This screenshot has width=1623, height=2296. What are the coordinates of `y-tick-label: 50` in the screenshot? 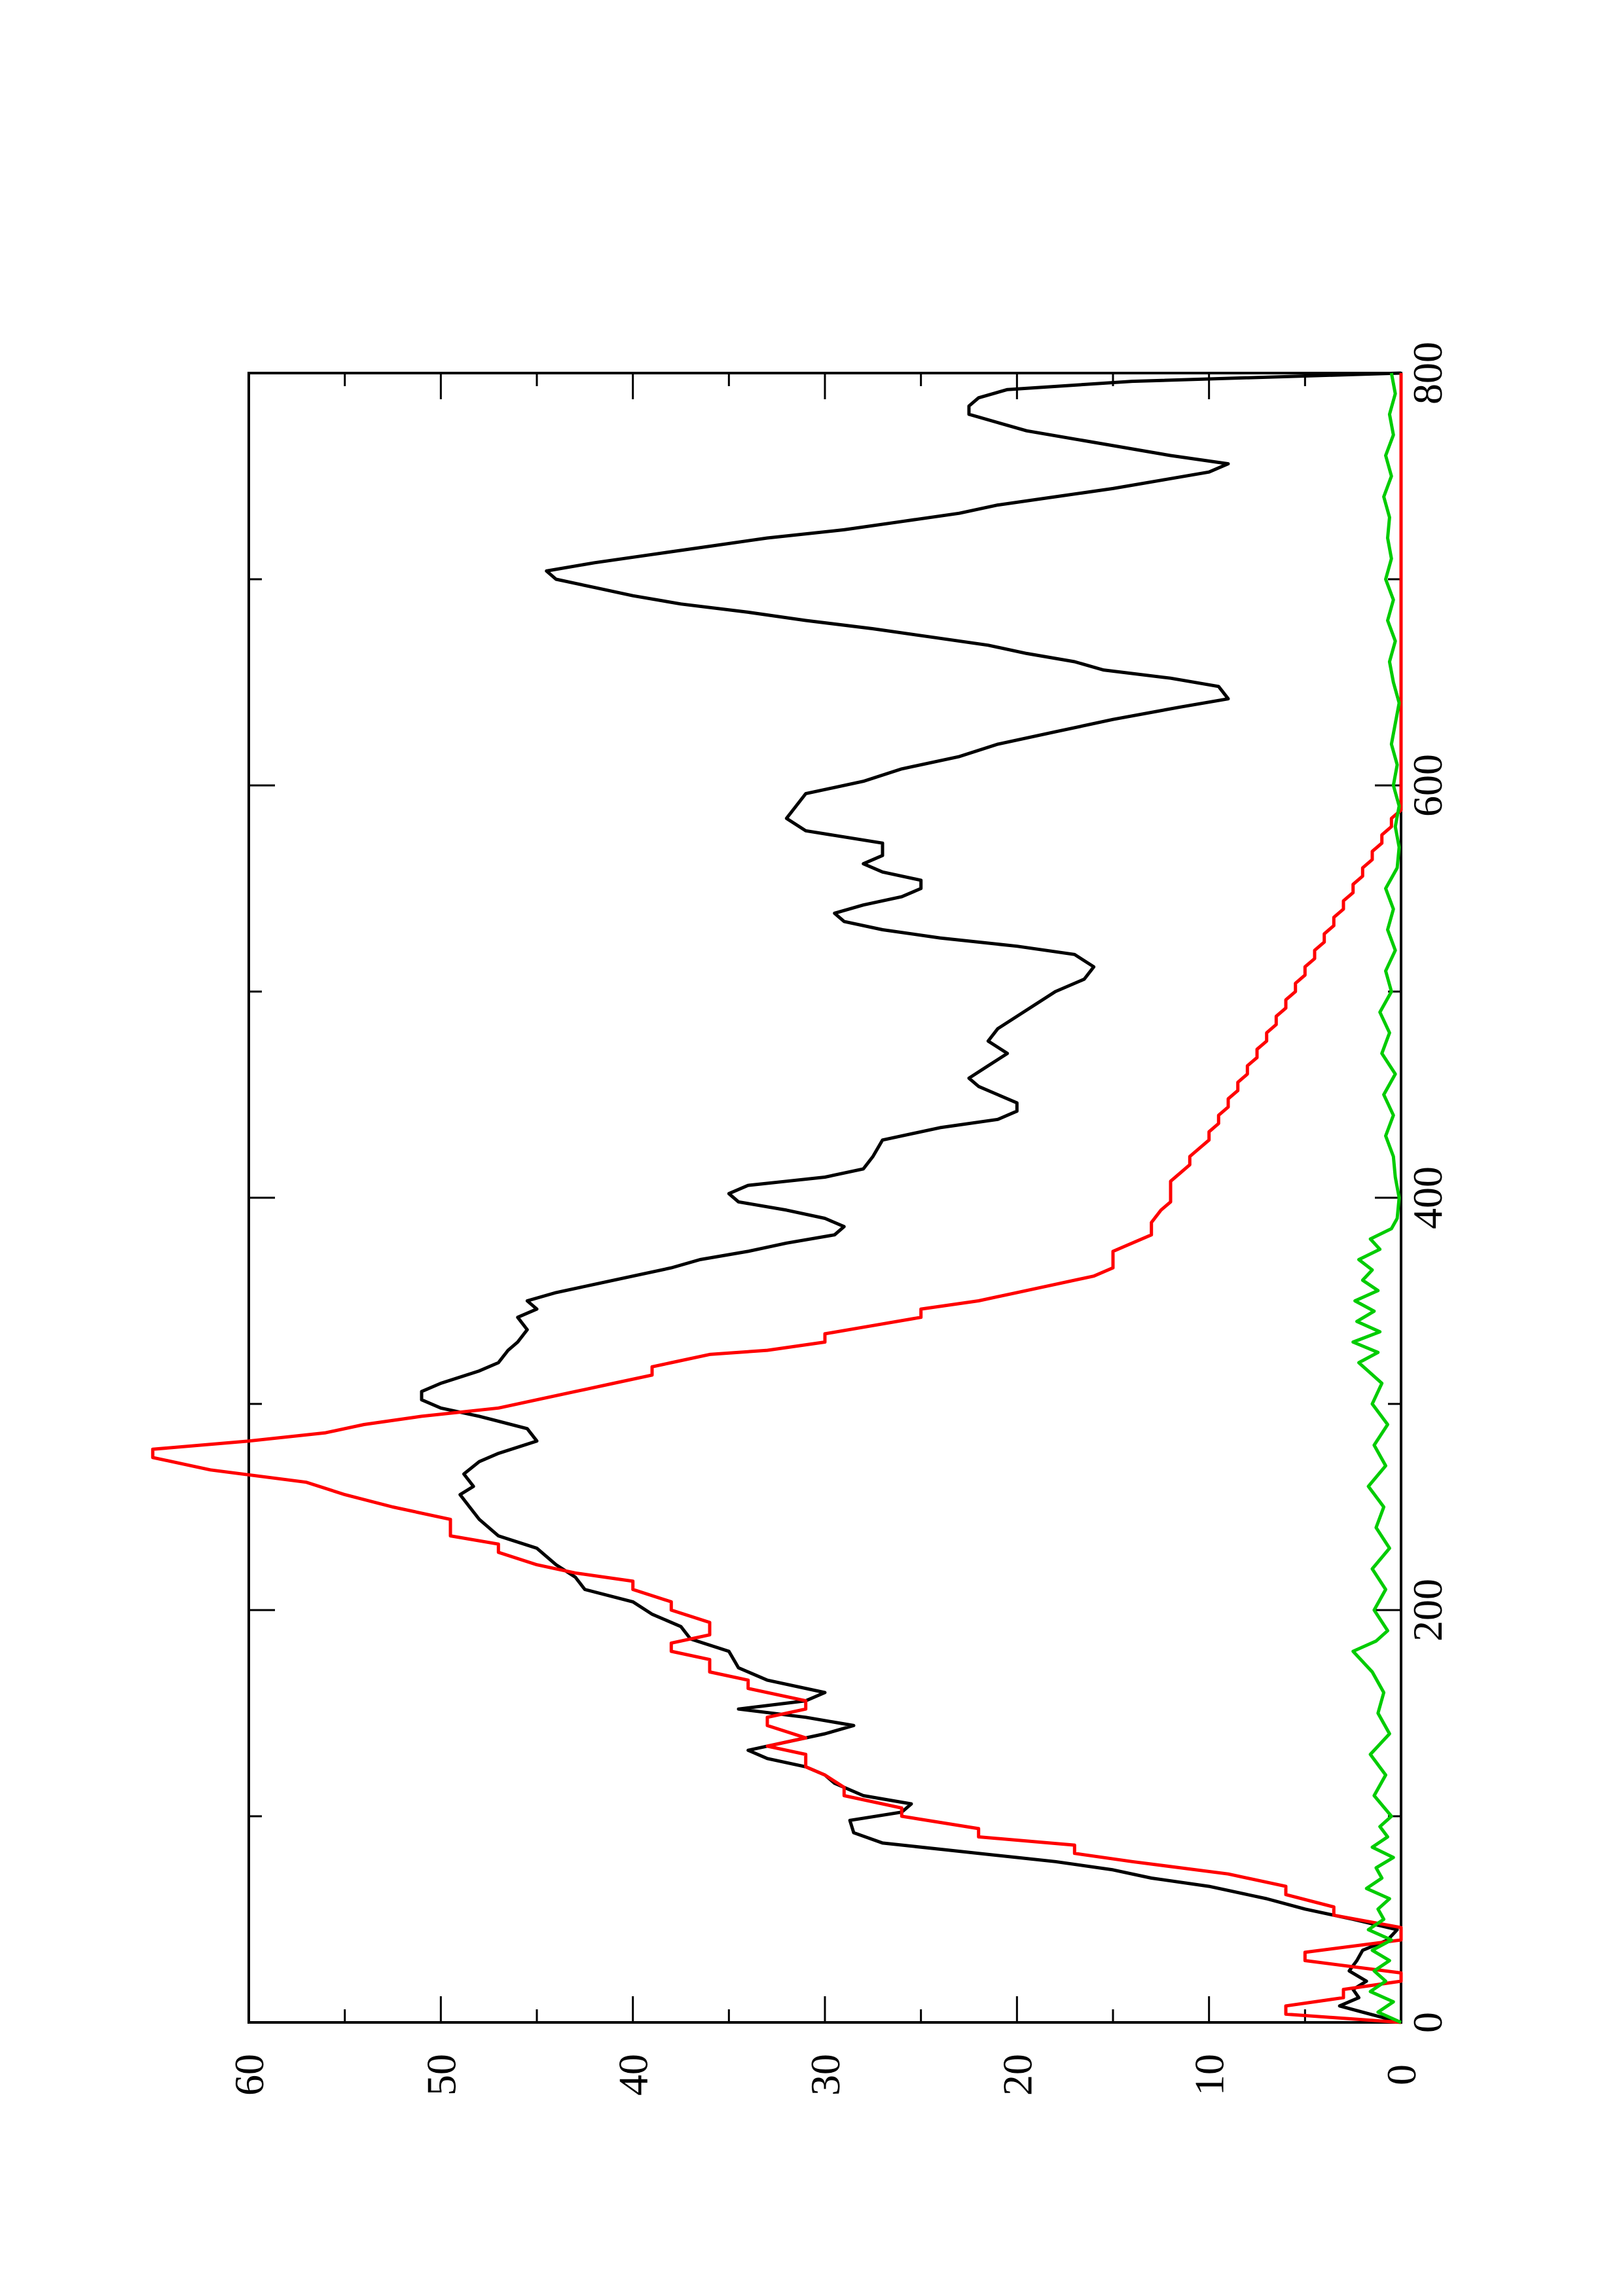 It's located at (441, 2075).